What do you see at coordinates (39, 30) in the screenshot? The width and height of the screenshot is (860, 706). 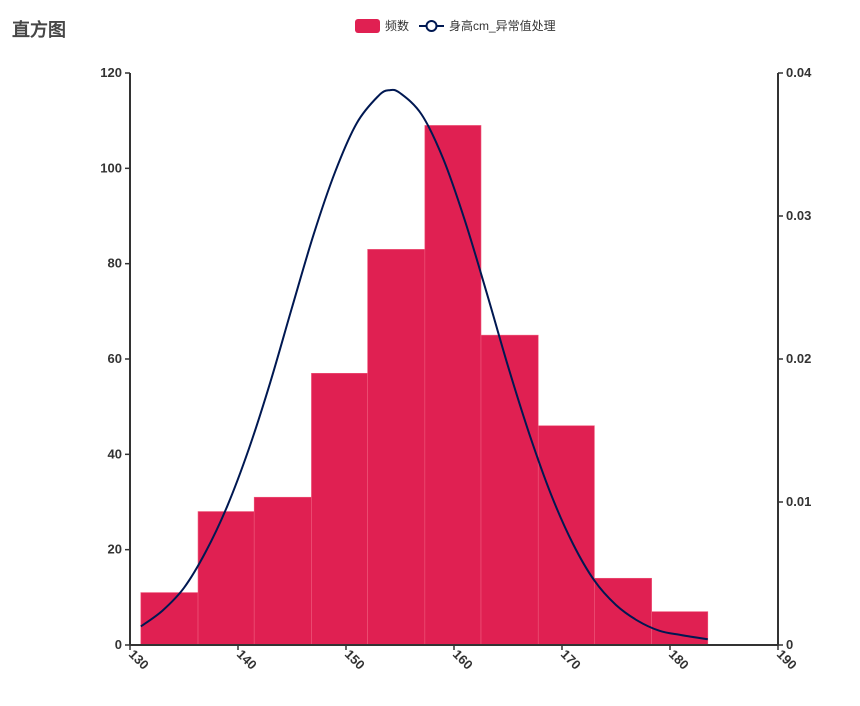 I see `chart-title: 直方图` at bounding box center [39, 30].